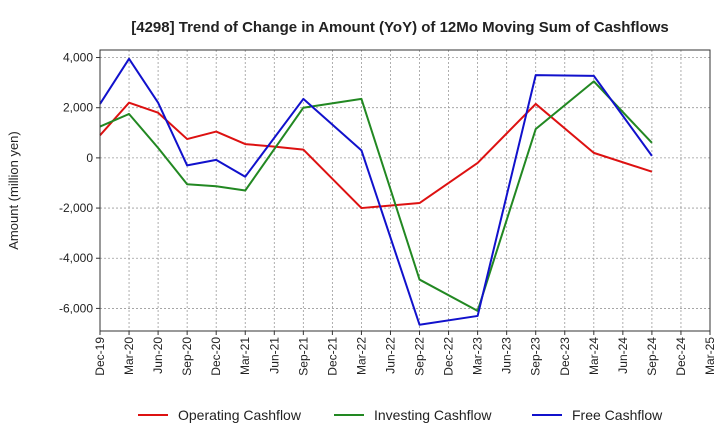 The image size is (720, 440). I want to click on legend-label: Operating Cashflow, so click(240, 415).